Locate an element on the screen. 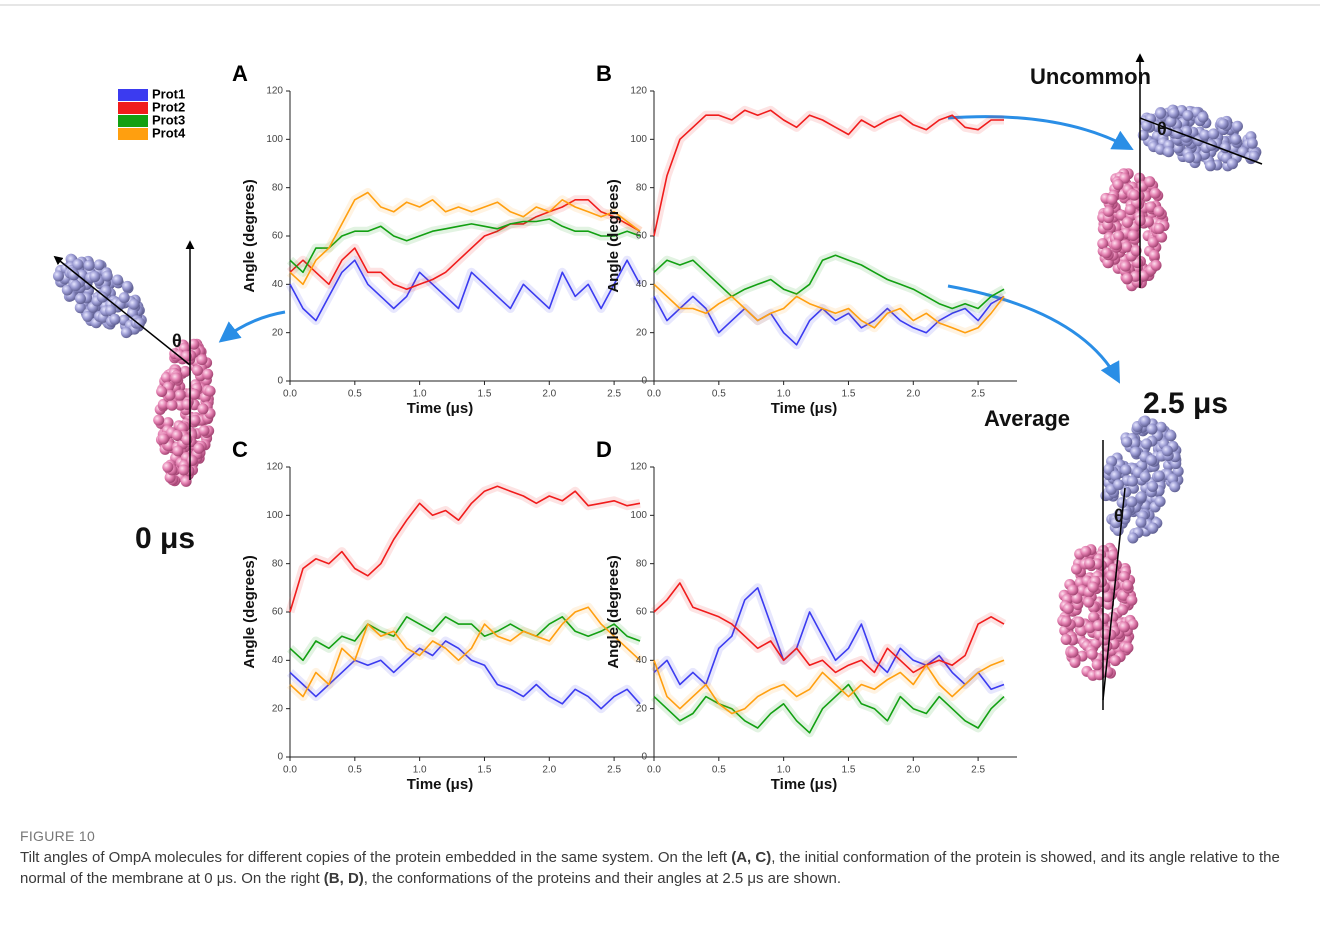 The image size is (1320, 942). y-tick-label: 120 is located at coordinates (274, 91).